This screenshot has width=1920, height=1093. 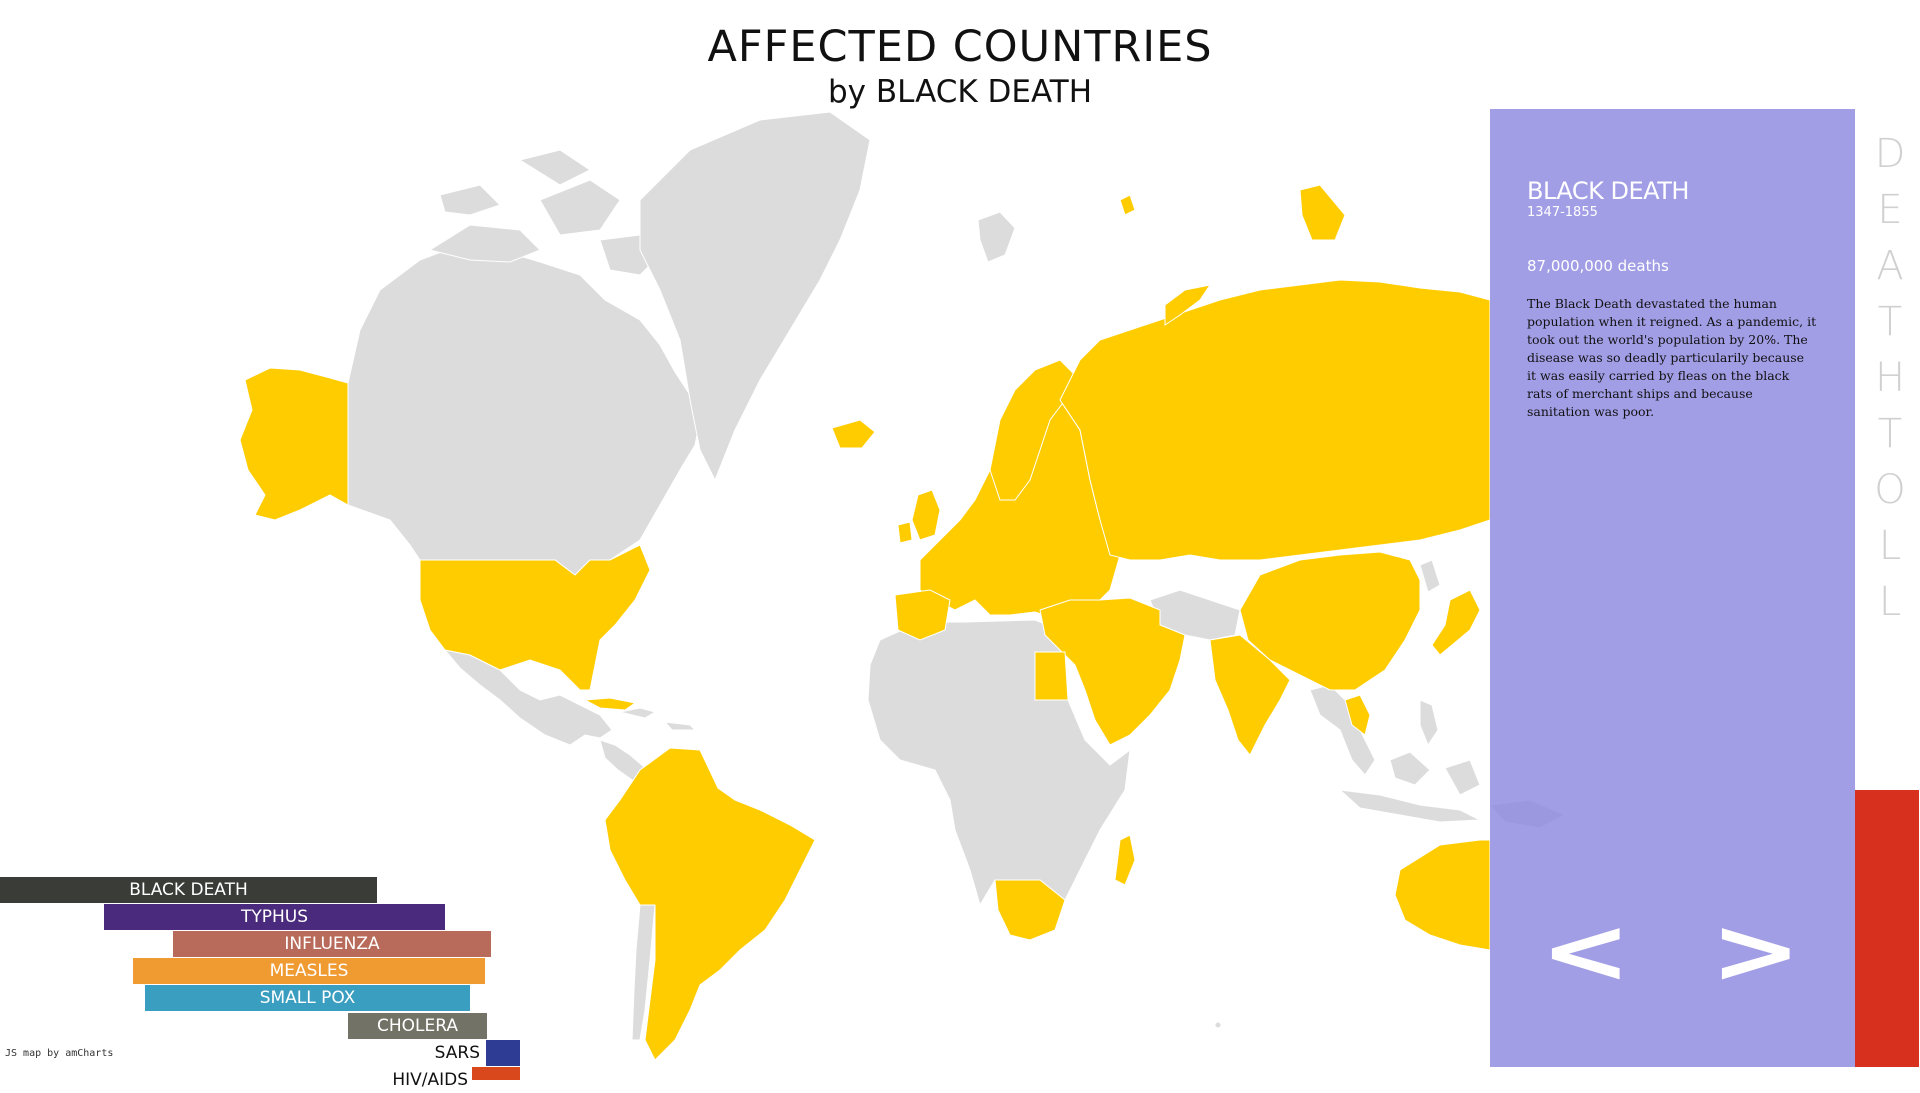 I want to click on japan, so click(x=1456, y=622).